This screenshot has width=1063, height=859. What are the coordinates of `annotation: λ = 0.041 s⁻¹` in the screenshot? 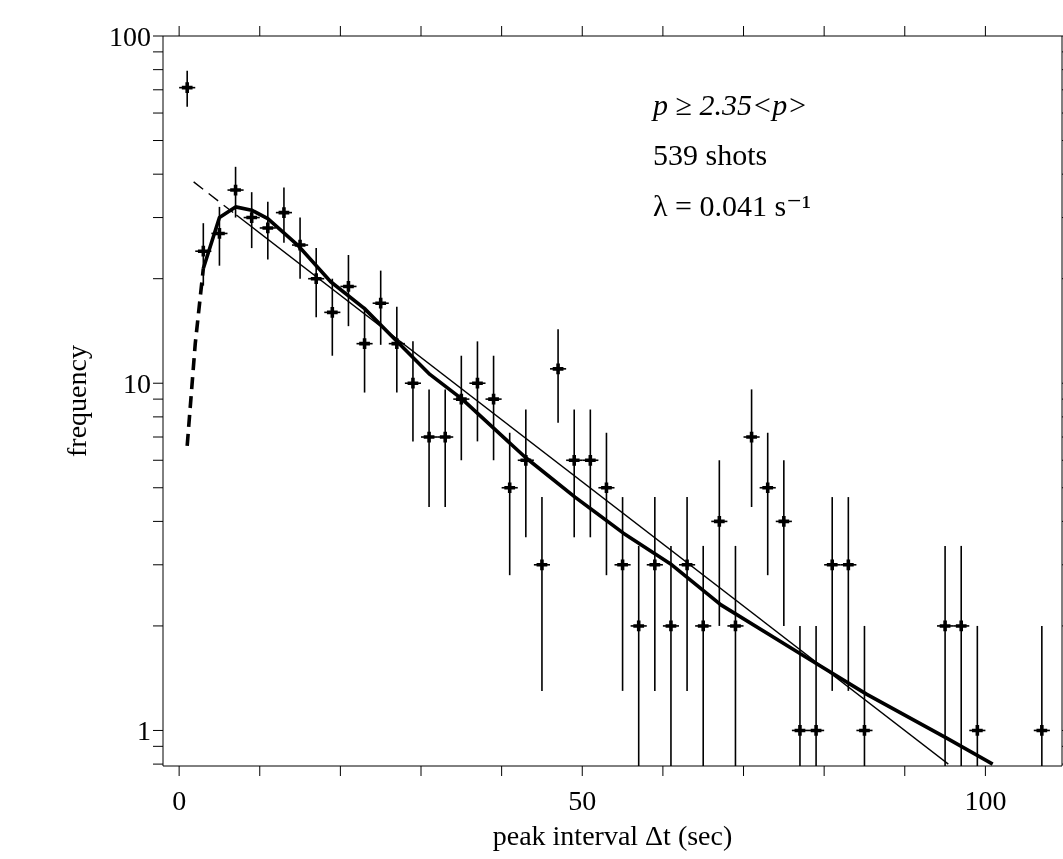 It's located at (732, 205).